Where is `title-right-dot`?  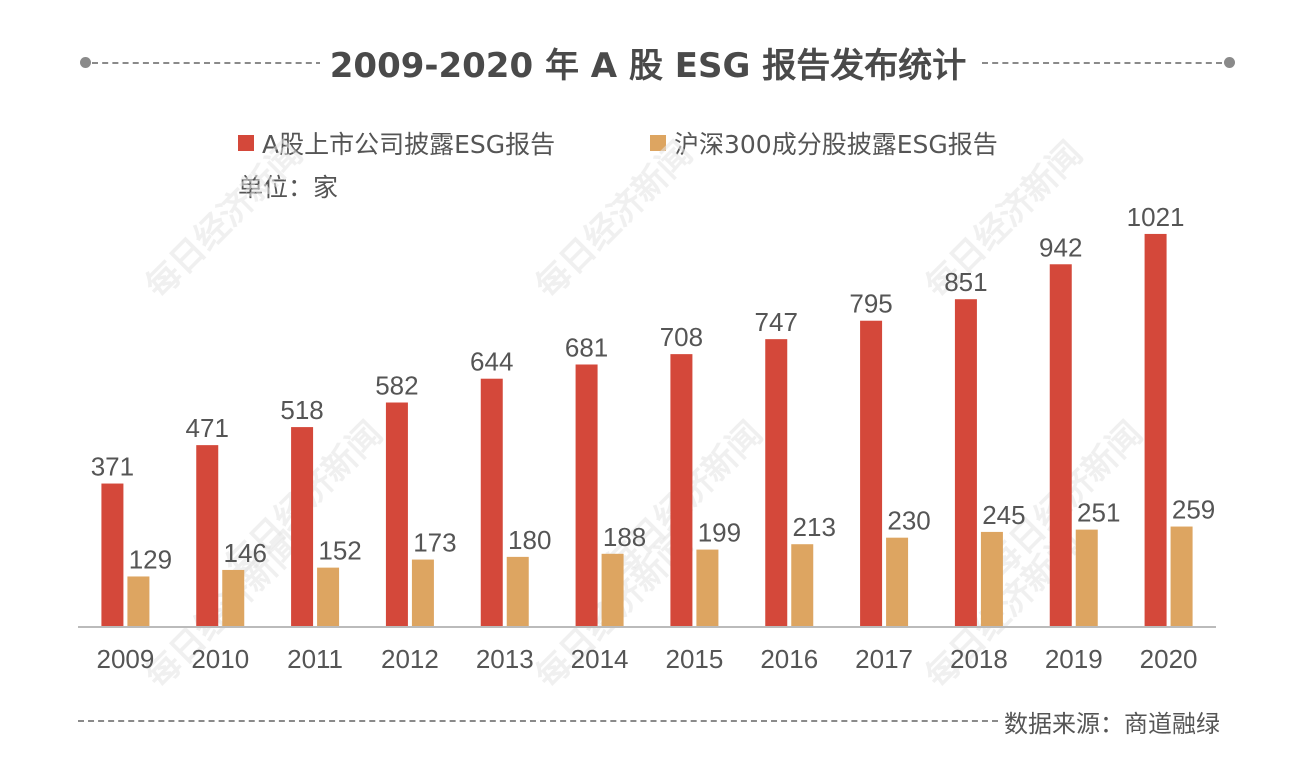 title-right-dot is located at coordinates (1229, 62).